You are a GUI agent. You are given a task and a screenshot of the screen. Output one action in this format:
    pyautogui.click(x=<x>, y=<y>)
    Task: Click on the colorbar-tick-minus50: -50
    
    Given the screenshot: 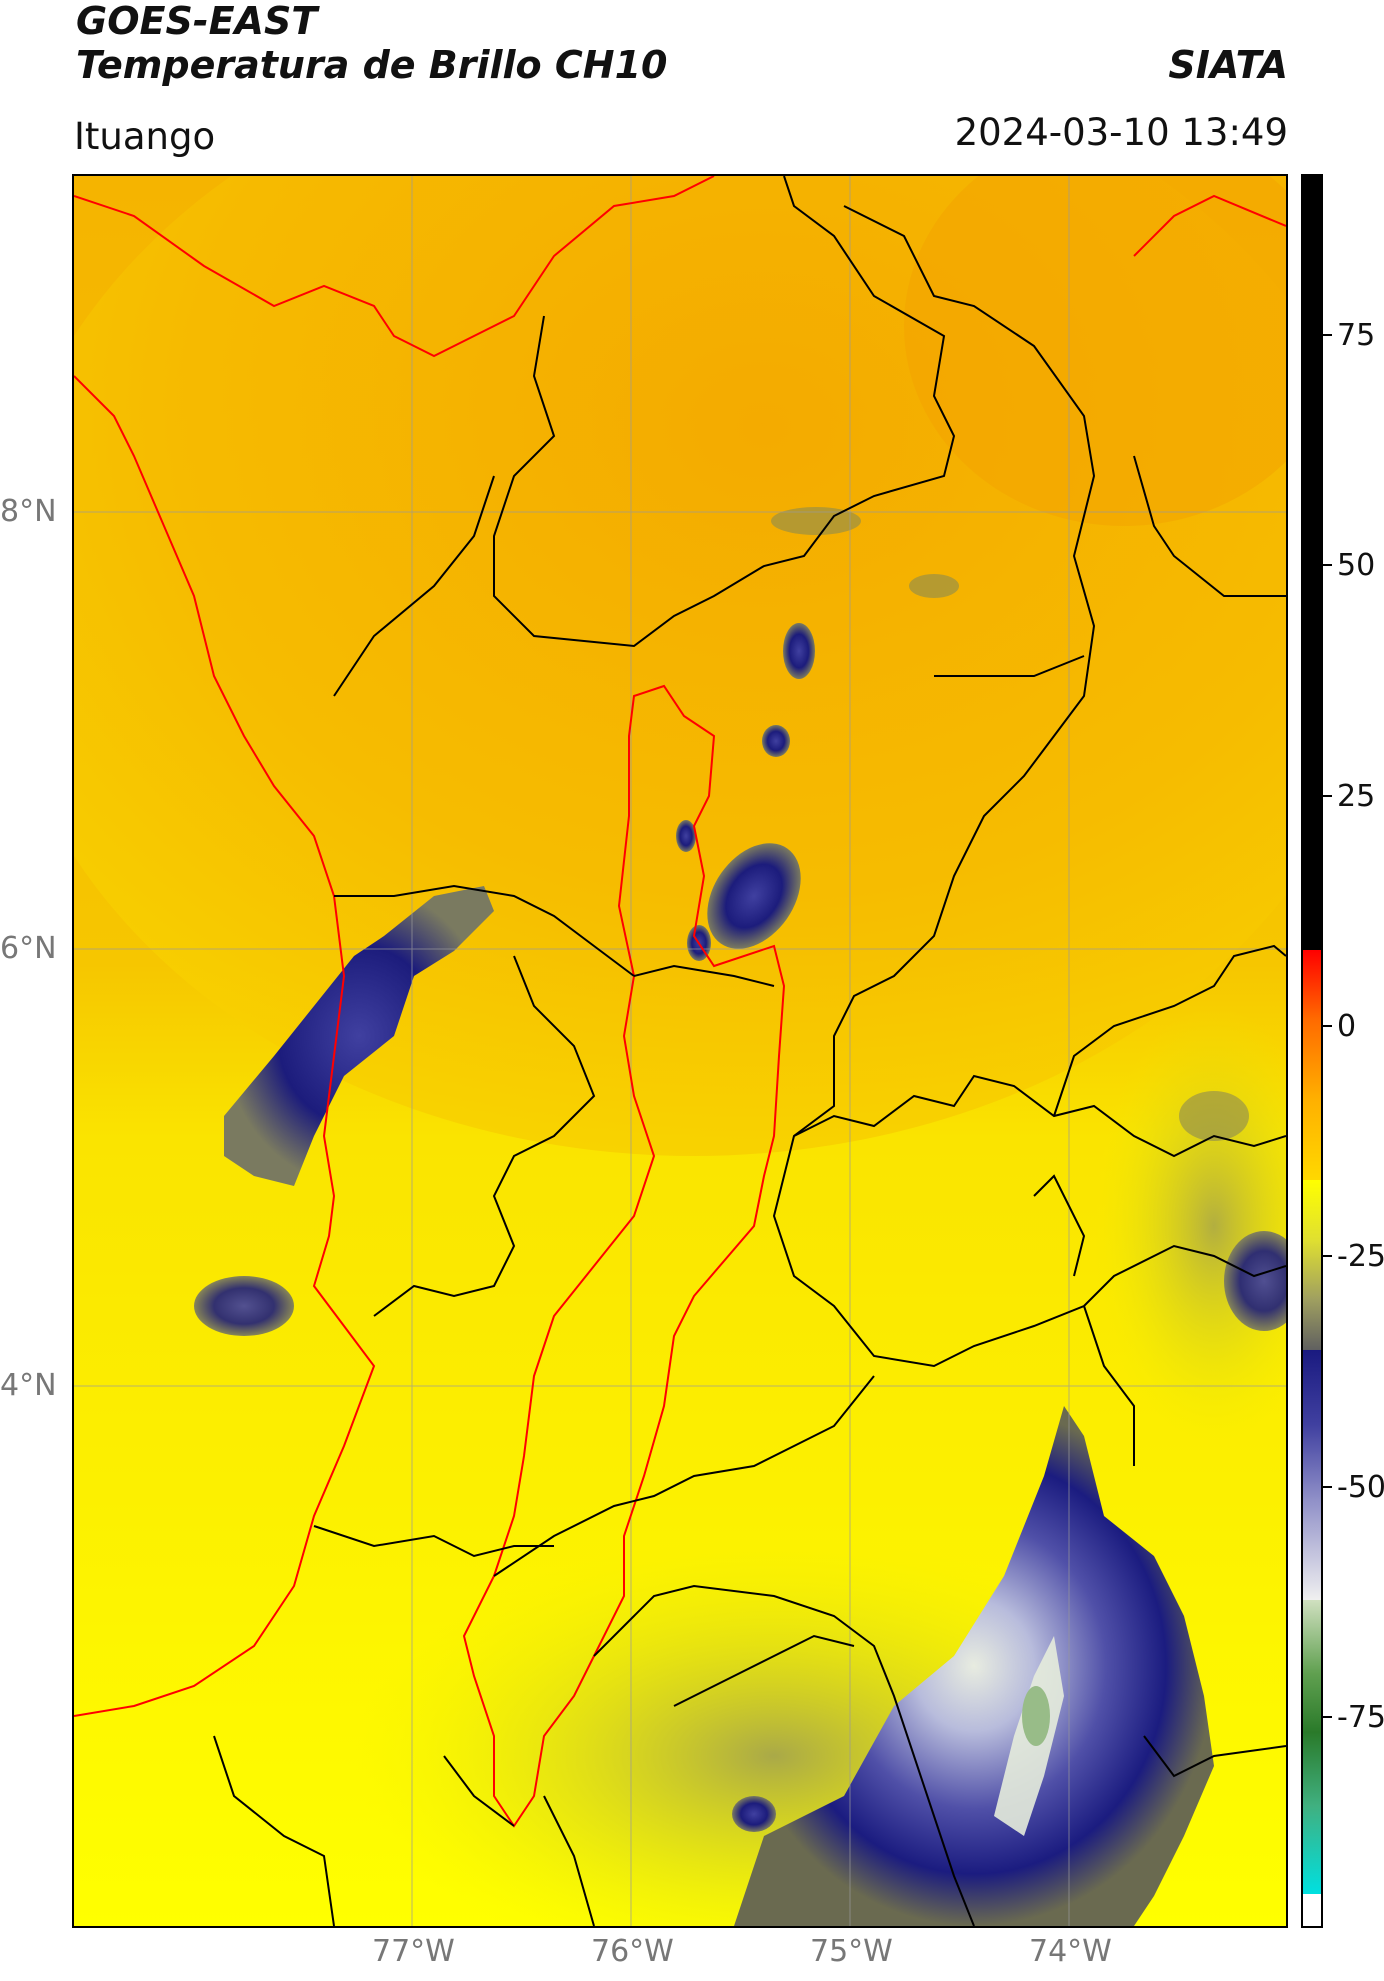 What is the action you would take?
    pyautogui.click(x=1360, y=1487)
    